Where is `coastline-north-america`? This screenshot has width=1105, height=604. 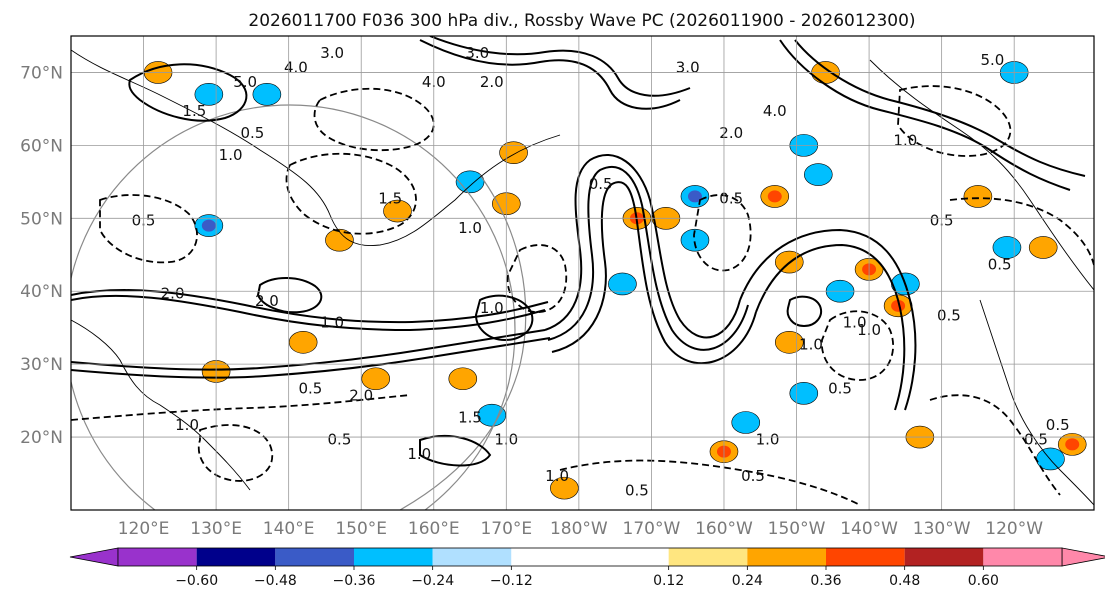
coastline-north-america is located at coordinates (981, 175).